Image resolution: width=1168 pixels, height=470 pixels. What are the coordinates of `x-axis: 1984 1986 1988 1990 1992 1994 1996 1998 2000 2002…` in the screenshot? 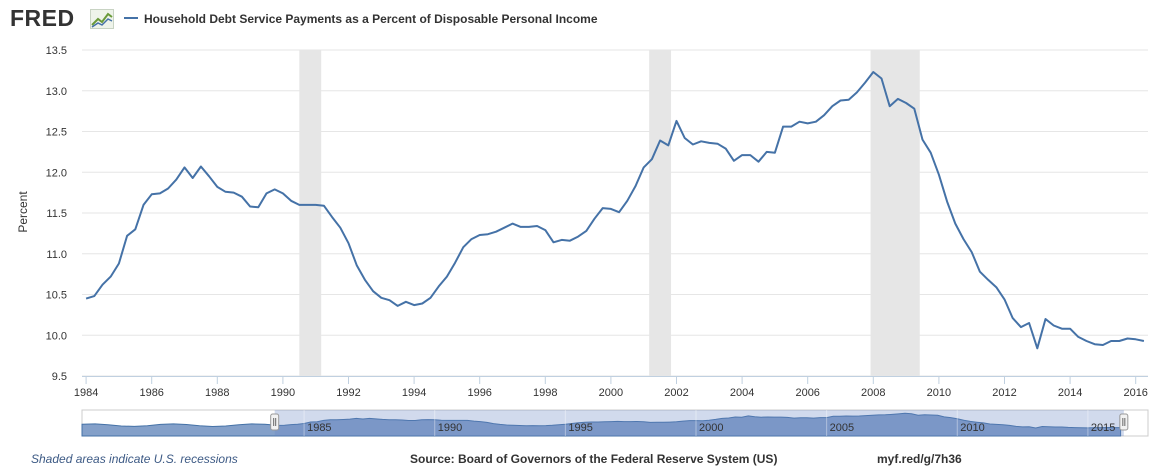 It's located at (611, 387).